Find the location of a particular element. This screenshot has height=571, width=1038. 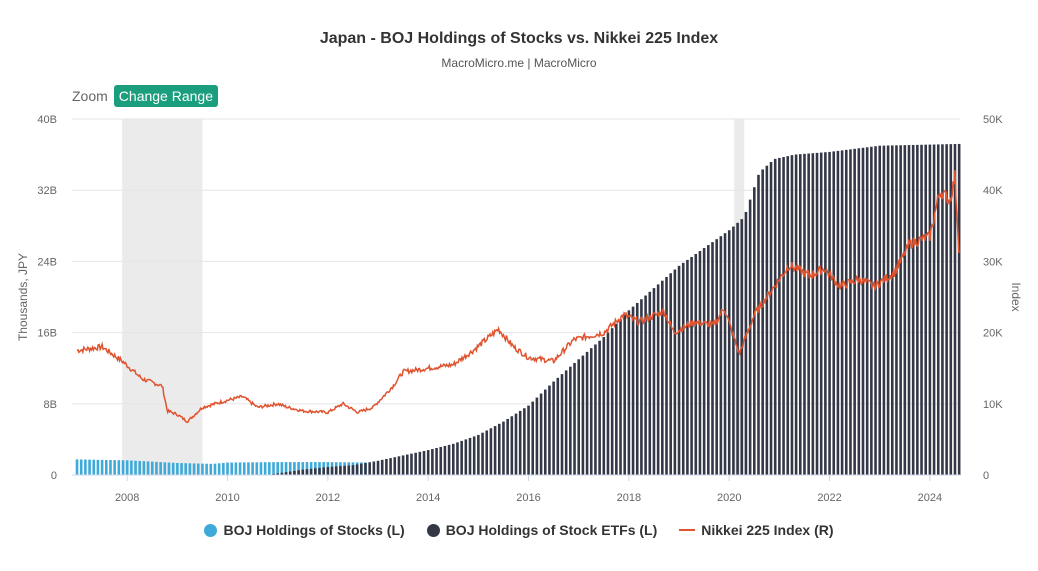

legend-label-nikkei: Nikkei 225 Index (R) is located at coordinates (767, 530).